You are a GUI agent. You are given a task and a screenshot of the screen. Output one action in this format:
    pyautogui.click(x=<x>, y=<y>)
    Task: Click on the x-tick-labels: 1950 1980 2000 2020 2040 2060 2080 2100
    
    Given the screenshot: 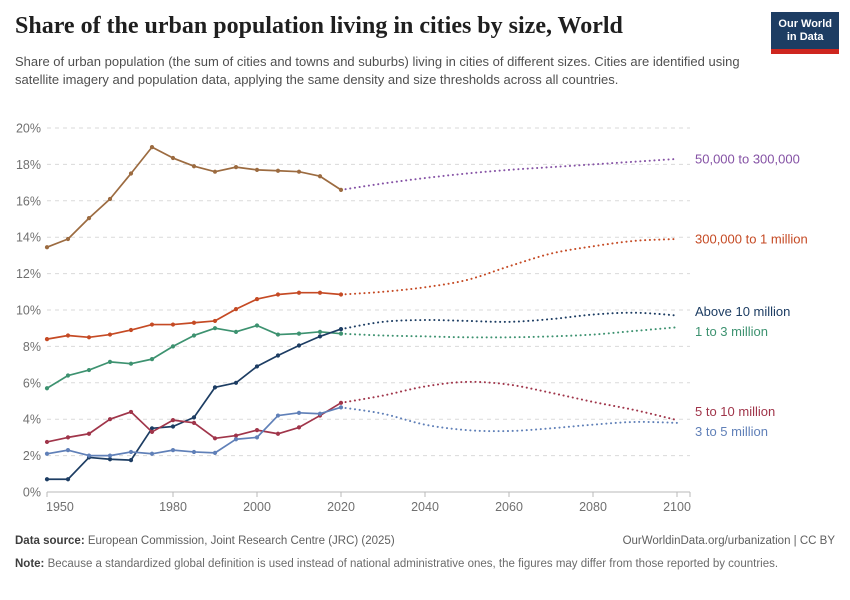 What is the action you would take?
    pyautogui.click(x=368, y=507)
    